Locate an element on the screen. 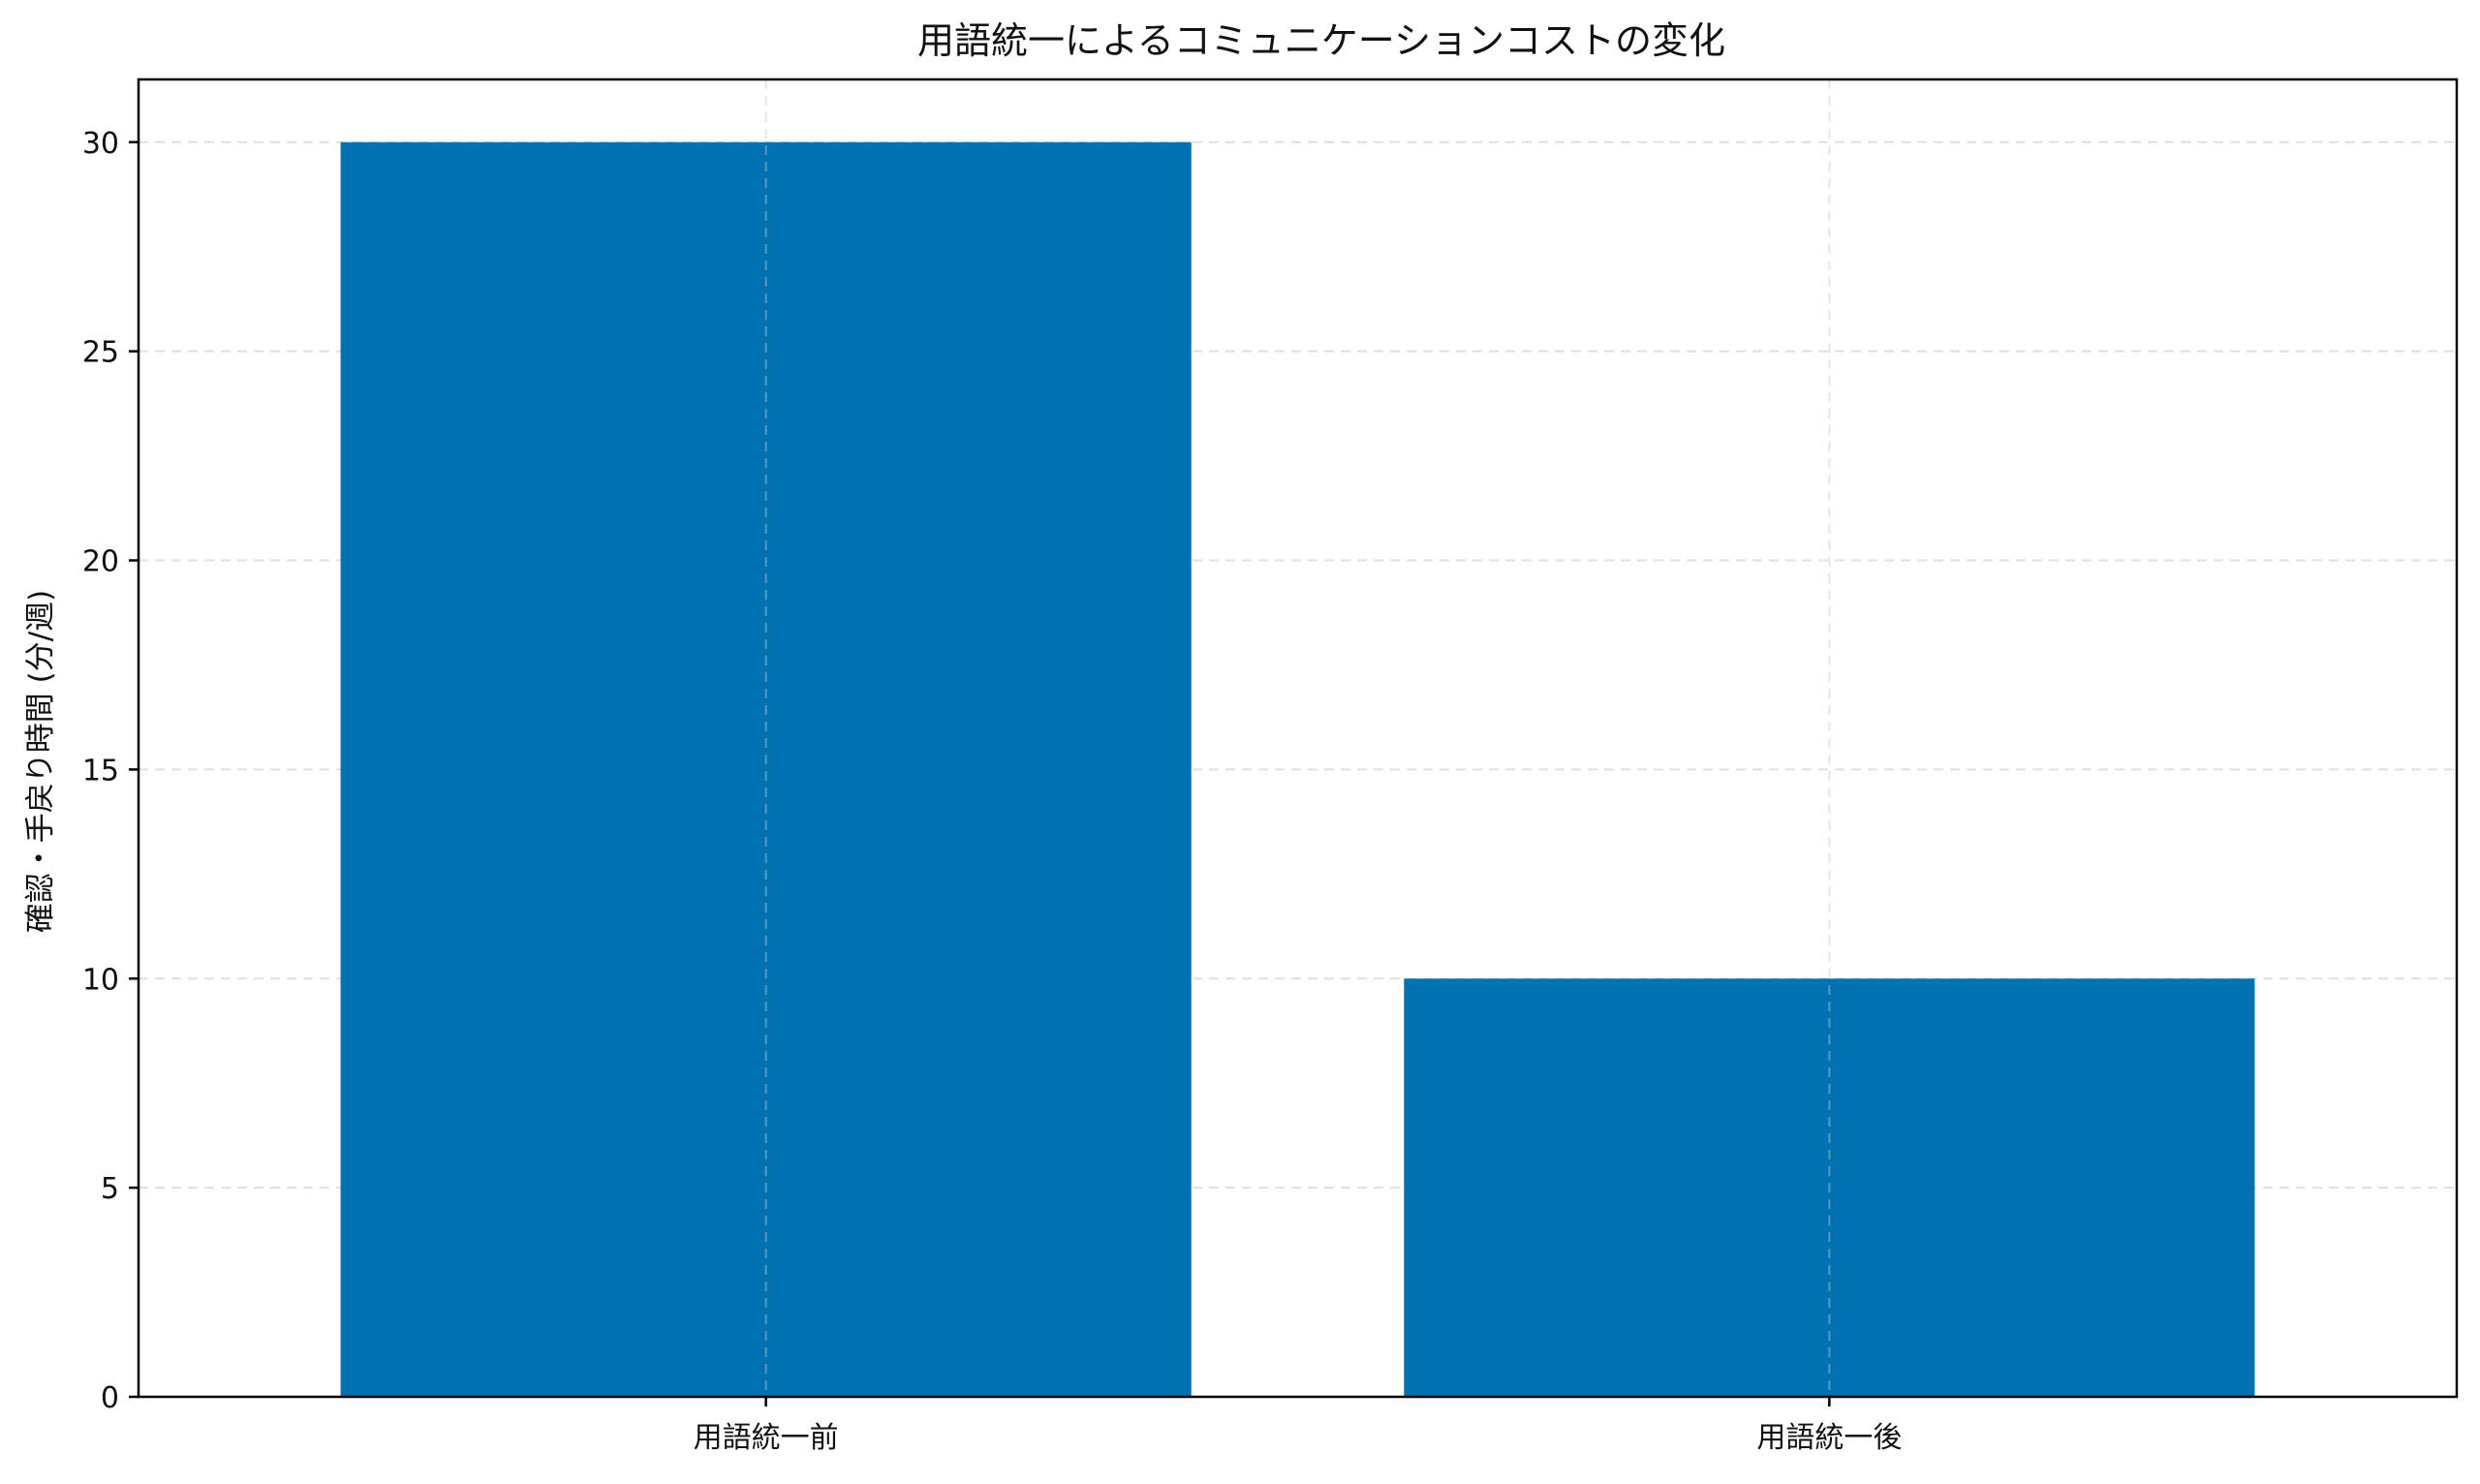  bar is located at coordinates (1829, 1187).